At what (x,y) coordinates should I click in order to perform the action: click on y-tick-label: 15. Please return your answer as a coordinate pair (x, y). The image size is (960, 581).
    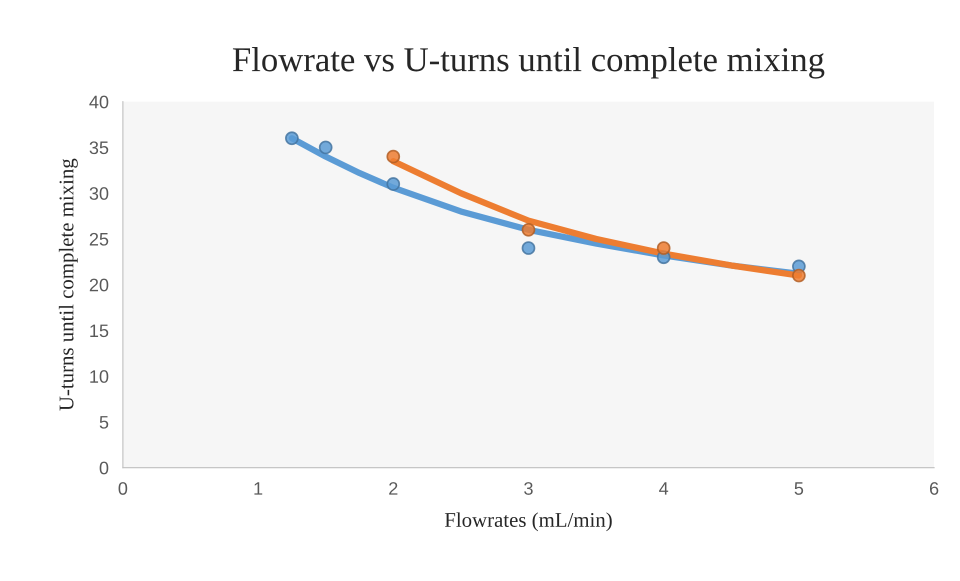
    Looking at the image, I should click on (99, 331).